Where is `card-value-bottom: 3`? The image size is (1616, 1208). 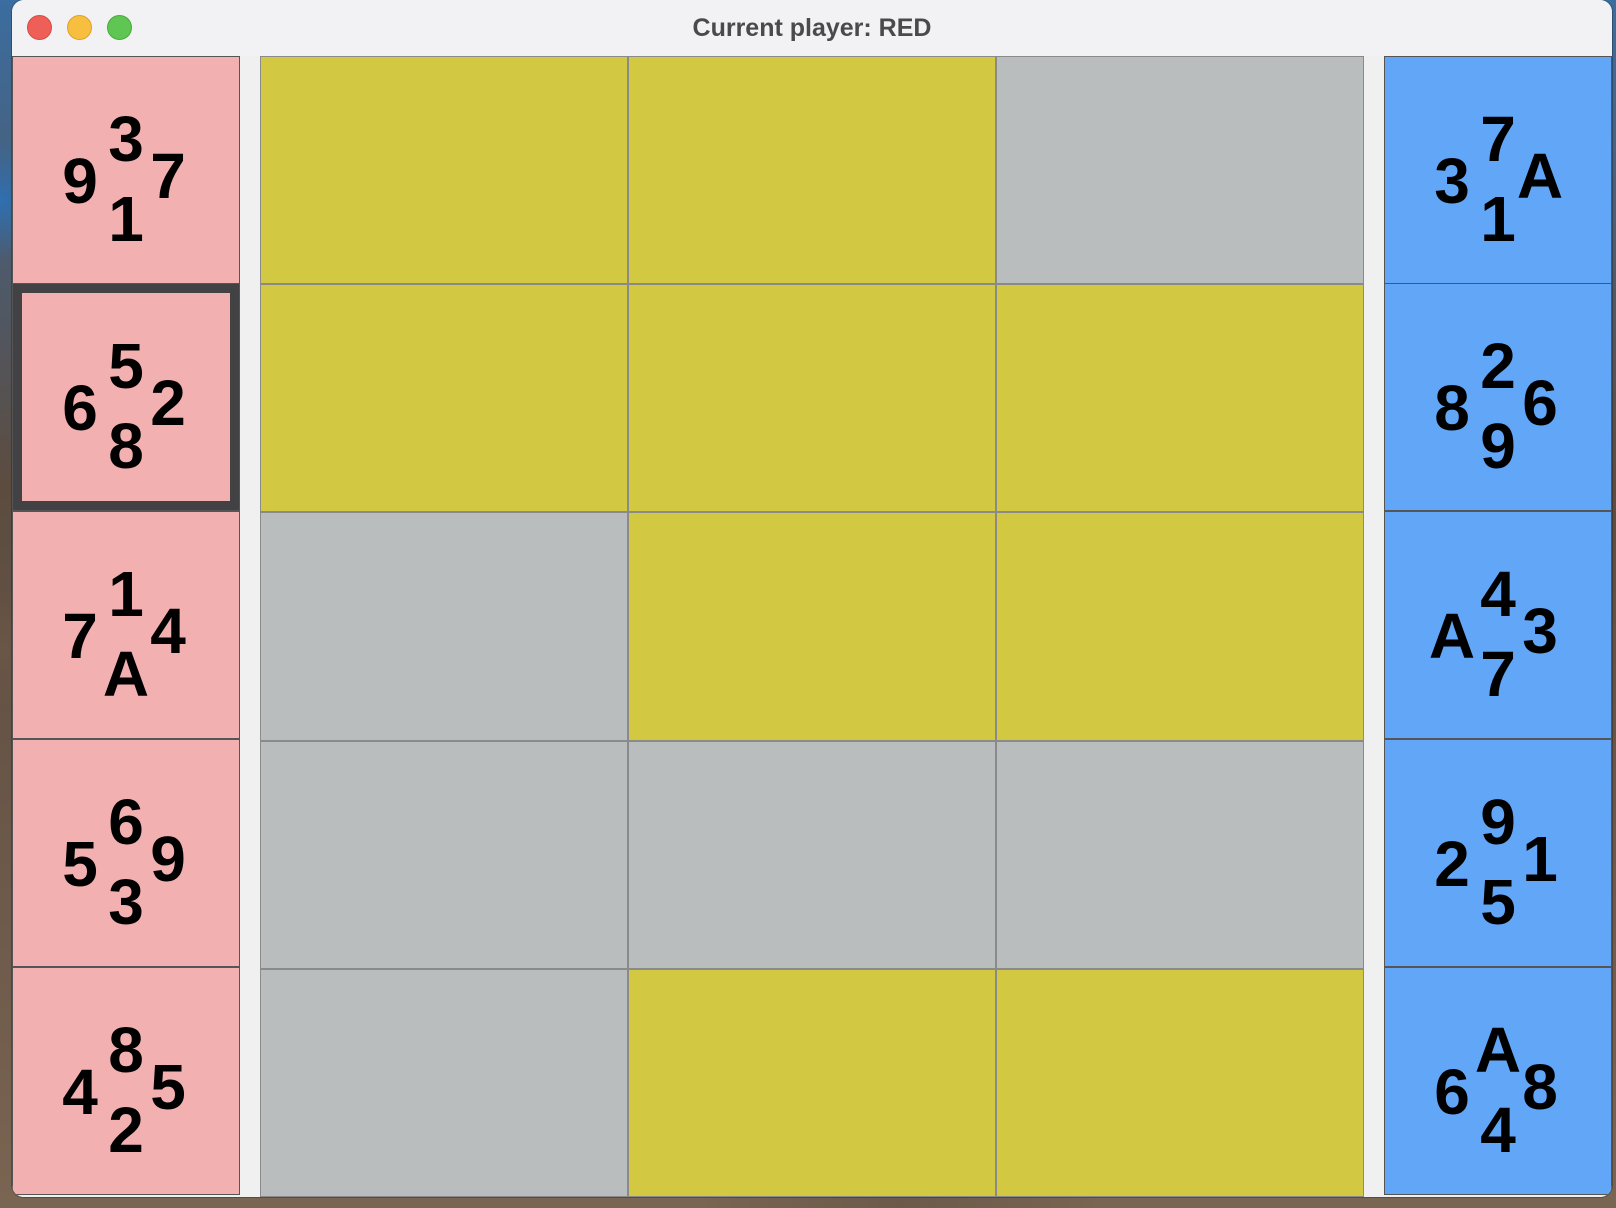
card-value-bottom: 3 is located at coordinates (126, 902).